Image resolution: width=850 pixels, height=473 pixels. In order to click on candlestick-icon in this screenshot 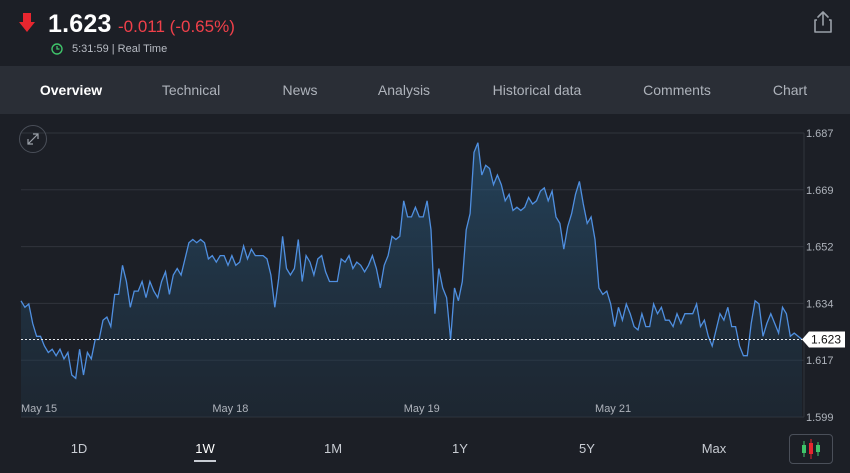, I will do `click(811, 449)`.